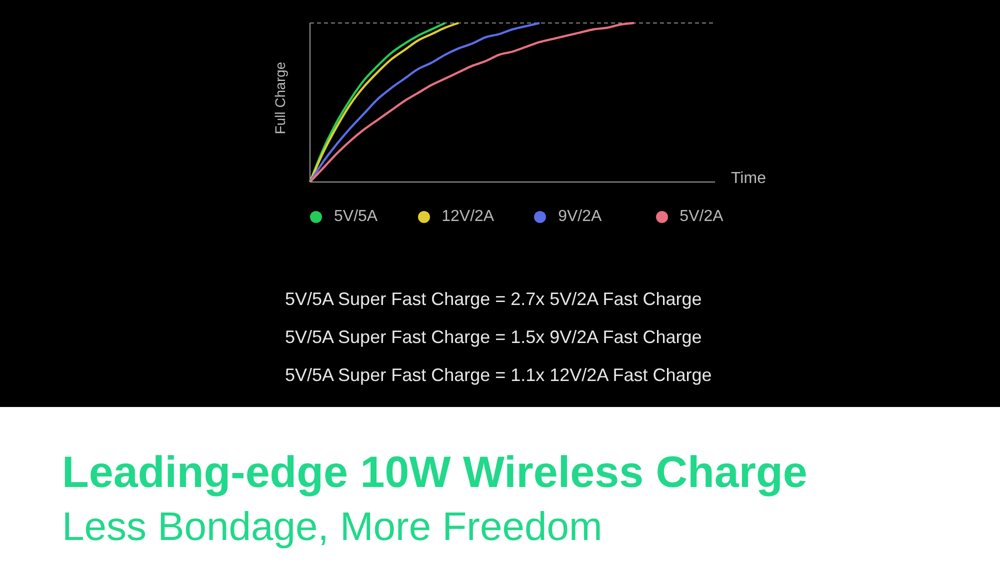 Image resolution: width=1000 pixels, height=571 pixels. What do you see at coordinates (748, 179) in the screenshot?
I see `x-axis-title: Time` at bounding box center [748, 179].